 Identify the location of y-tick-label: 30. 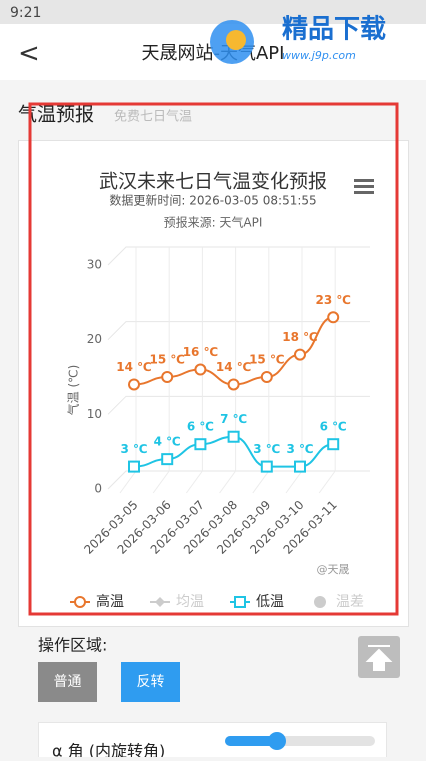
(94, 265).